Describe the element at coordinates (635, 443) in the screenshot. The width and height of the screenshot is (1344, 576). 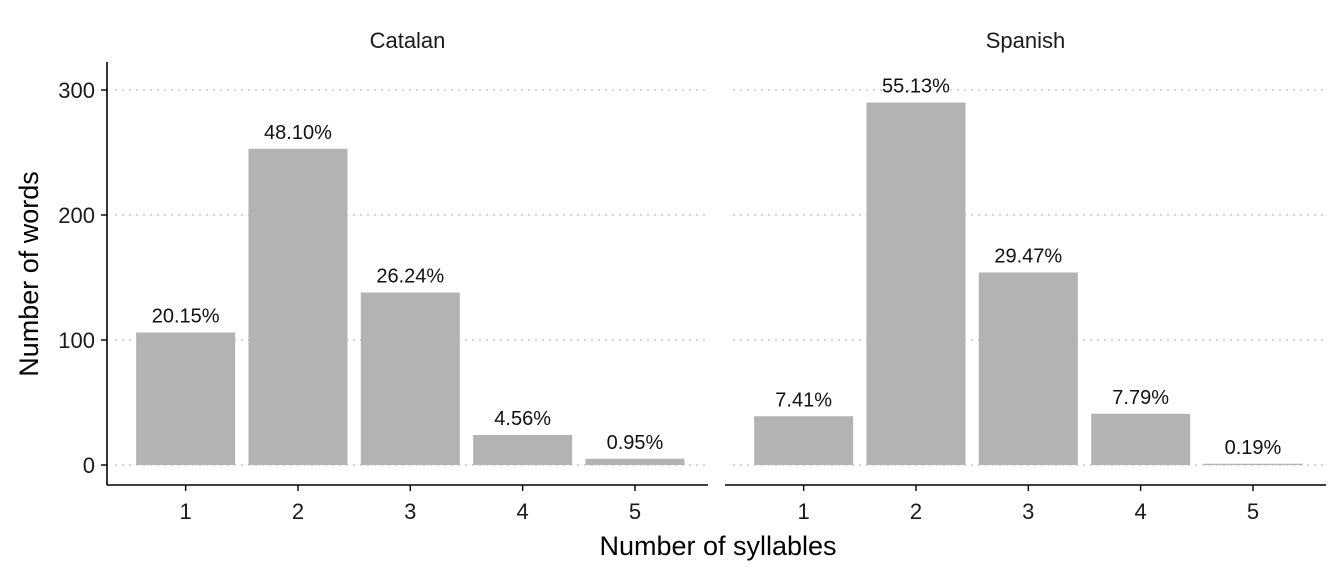
I see `bar-value-label: 0.95%` at that location.